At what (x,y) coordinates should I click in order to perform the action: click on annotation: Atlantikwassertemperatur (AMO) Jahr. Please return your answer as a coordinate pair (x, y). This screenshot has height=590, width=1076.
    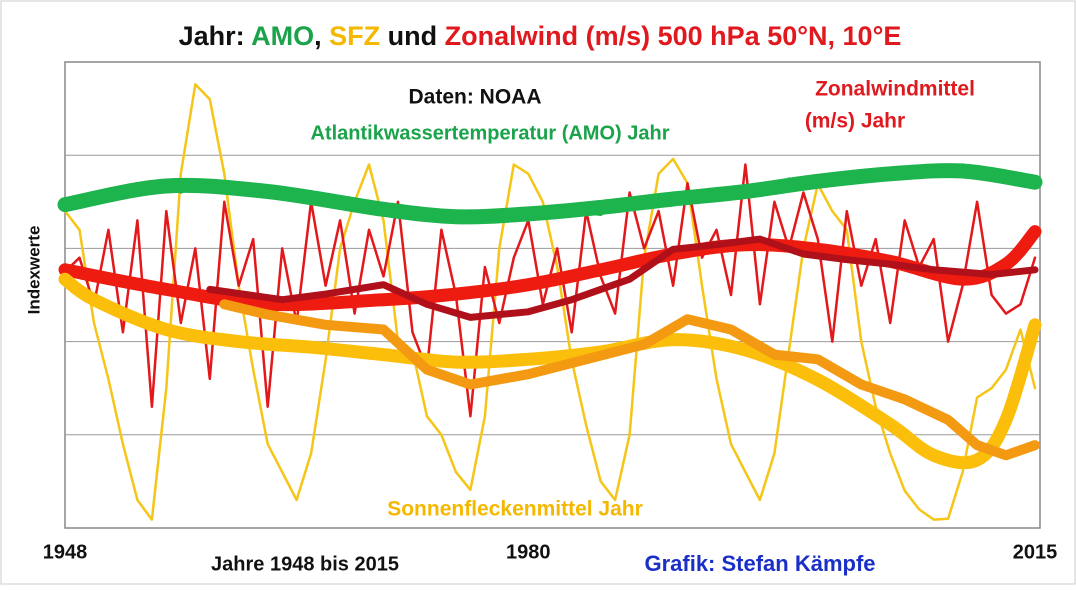
    Looking at the image, I should click on (490, 133).